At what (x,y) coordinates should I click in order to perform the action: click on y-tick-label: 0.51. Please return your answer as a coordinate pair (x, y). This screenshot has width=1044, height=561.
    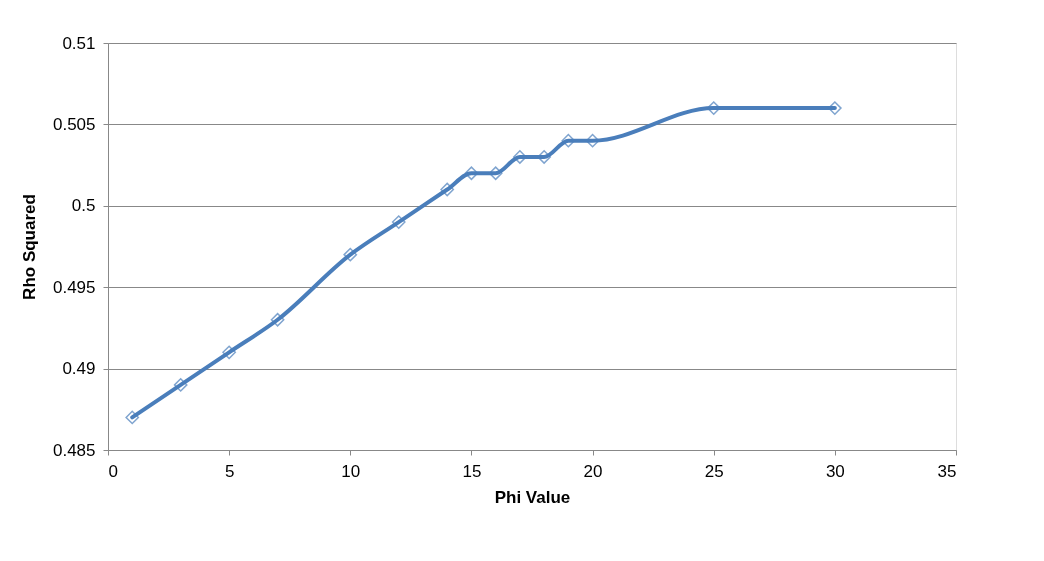
    Looking at the image, I should click on (79, 43).